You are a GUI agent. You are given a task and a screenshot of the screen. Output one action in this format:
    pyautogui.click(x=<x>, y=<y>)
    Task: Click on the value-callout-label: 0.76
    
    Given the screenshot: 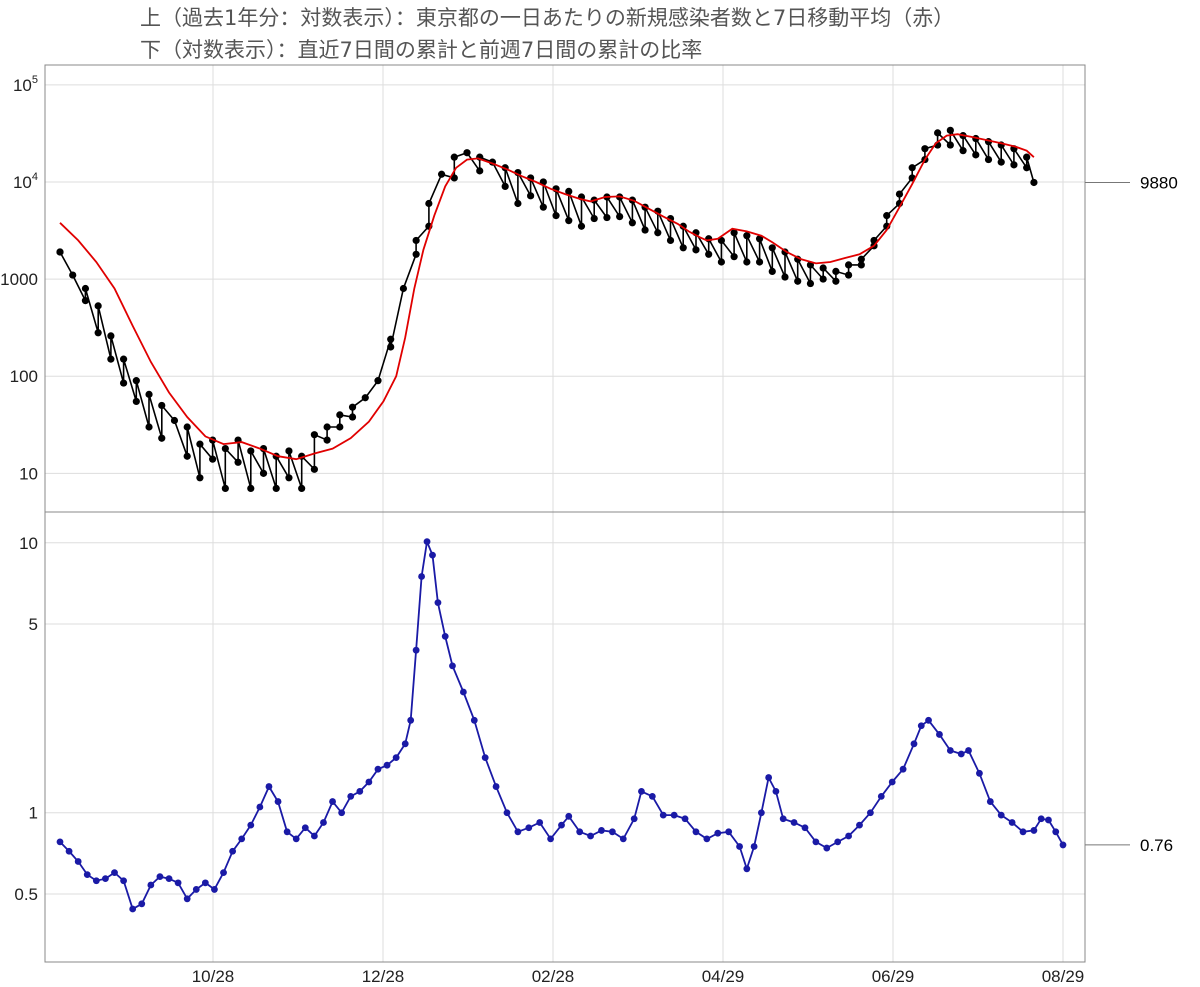 What is the action you would take?
    pyautogui.click(x=1156, y=845)
    